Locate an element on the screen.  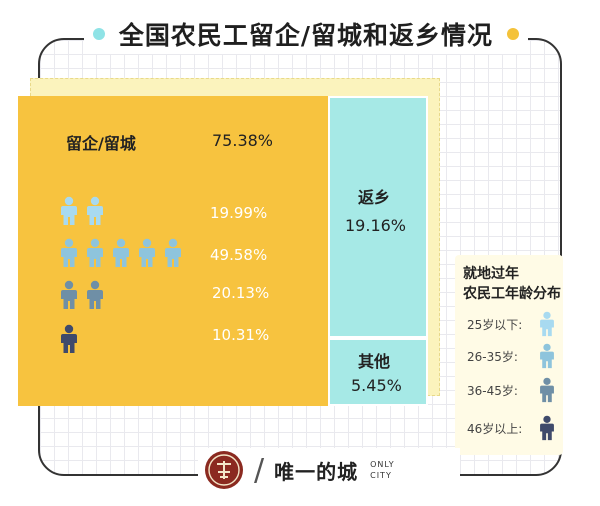
legend-item-36-45: 36-45岁: is located at coordinates (515, 390).